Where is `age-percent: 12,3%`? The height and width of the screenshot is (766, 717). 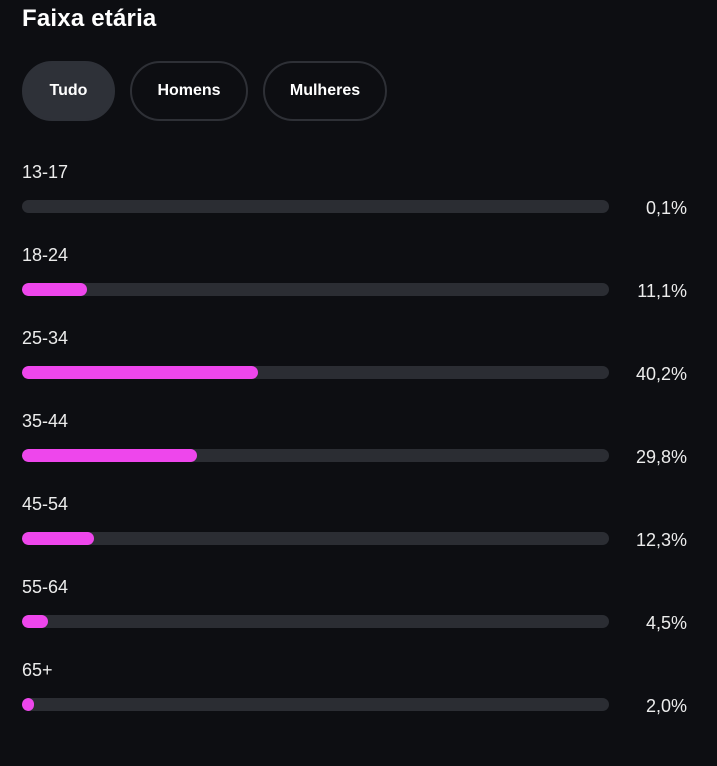
age-percent: 12,3% is located at coordinates (661, 540).